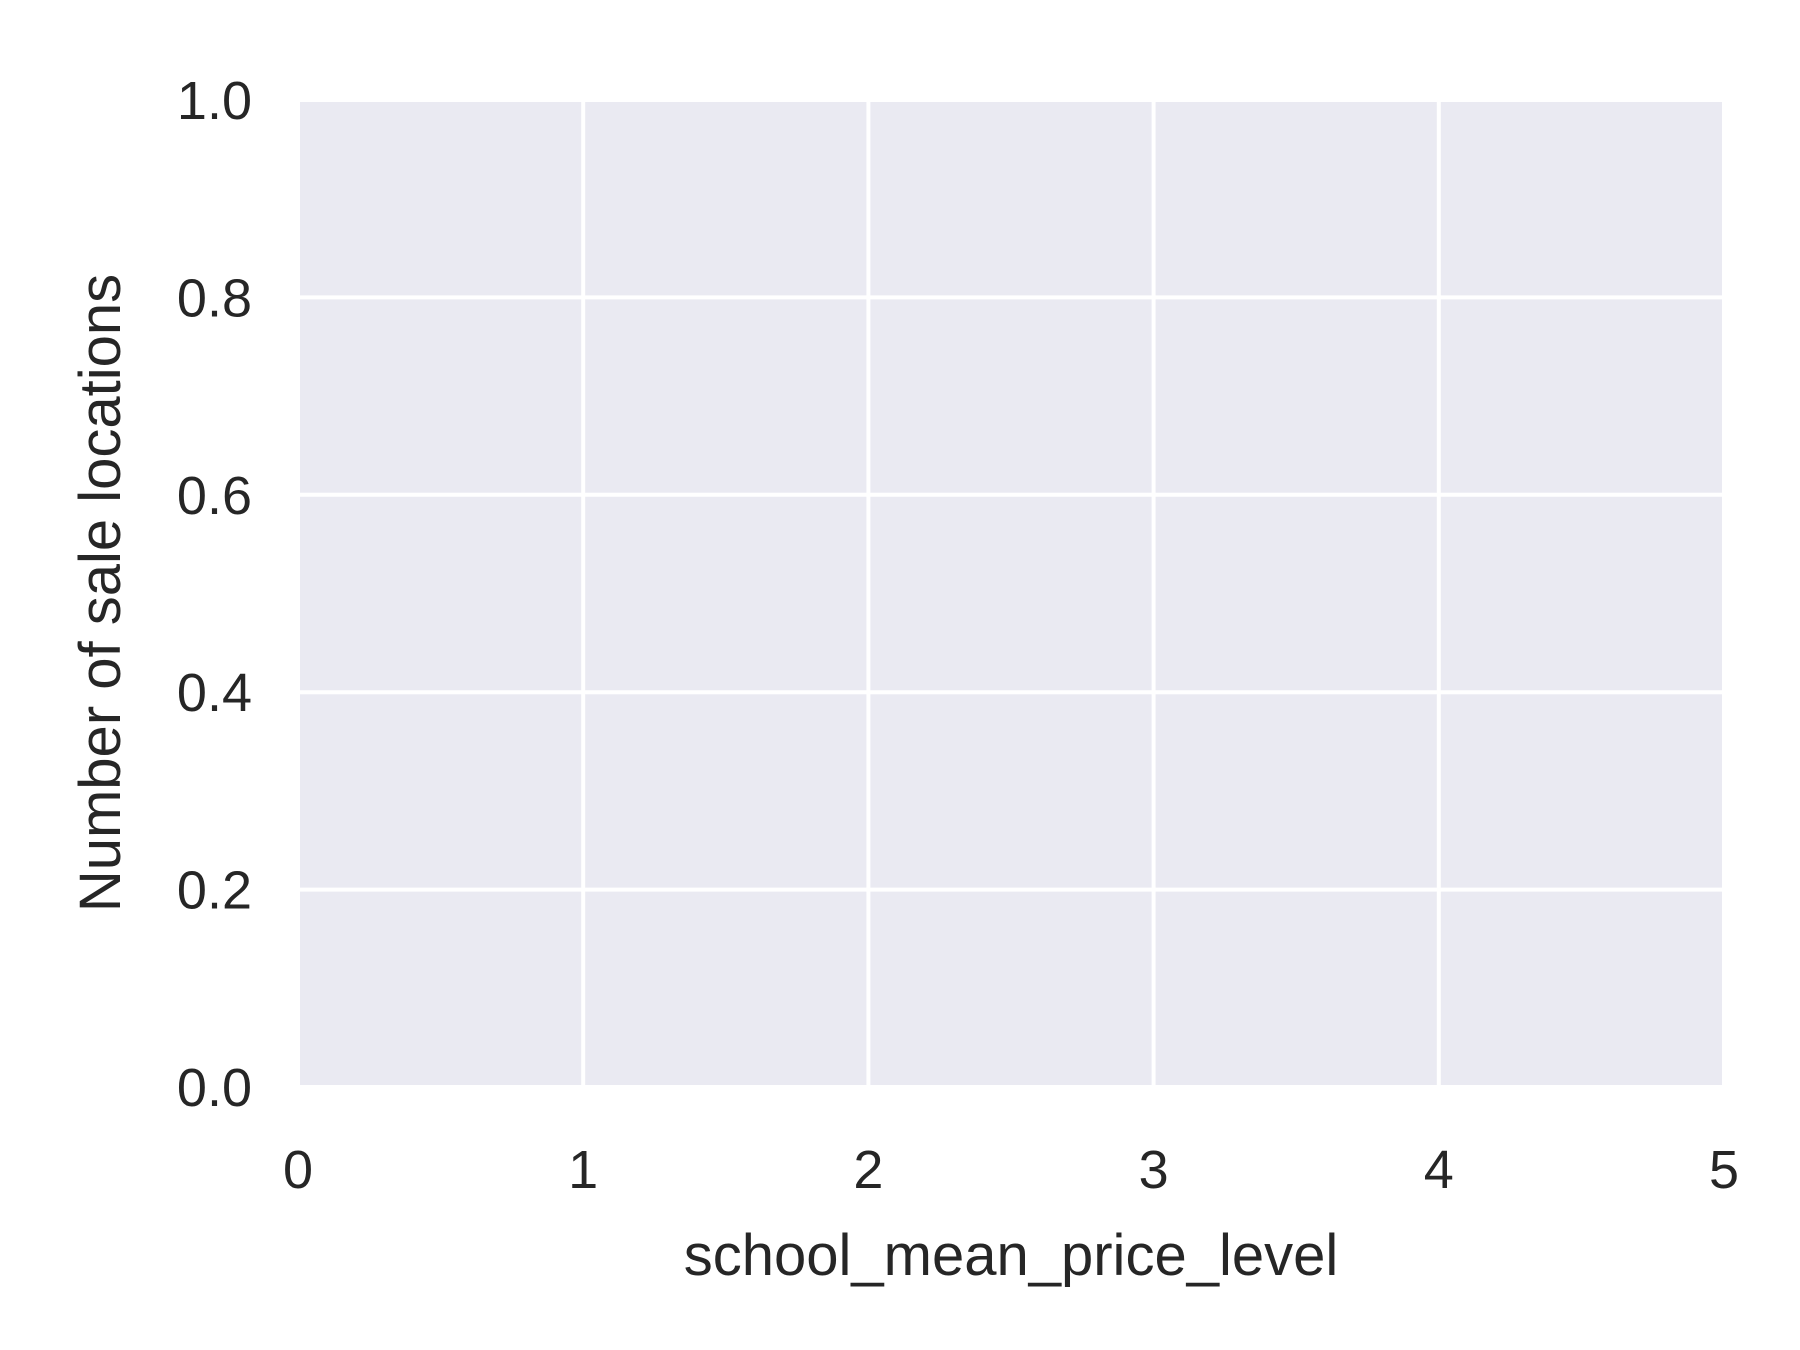  Describe the element at coordinates (1154, 1170) in the screenshot. I see `x-tick-label: 3` at that location.